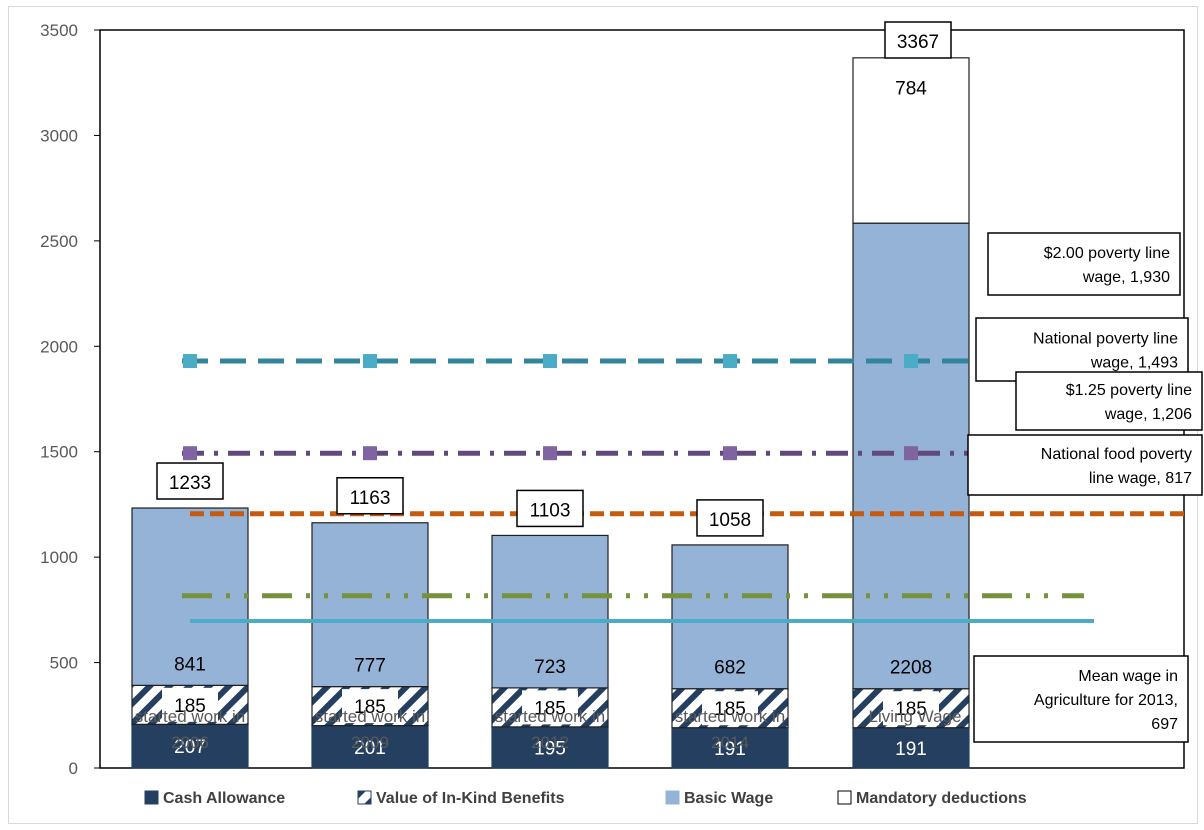 This screenshot has width=1204, height=830. What do you see at coordinates (1128, 676) in the screenshot?
I see `annotation-text: Mean wage in` at bounding box center [1128, 676].